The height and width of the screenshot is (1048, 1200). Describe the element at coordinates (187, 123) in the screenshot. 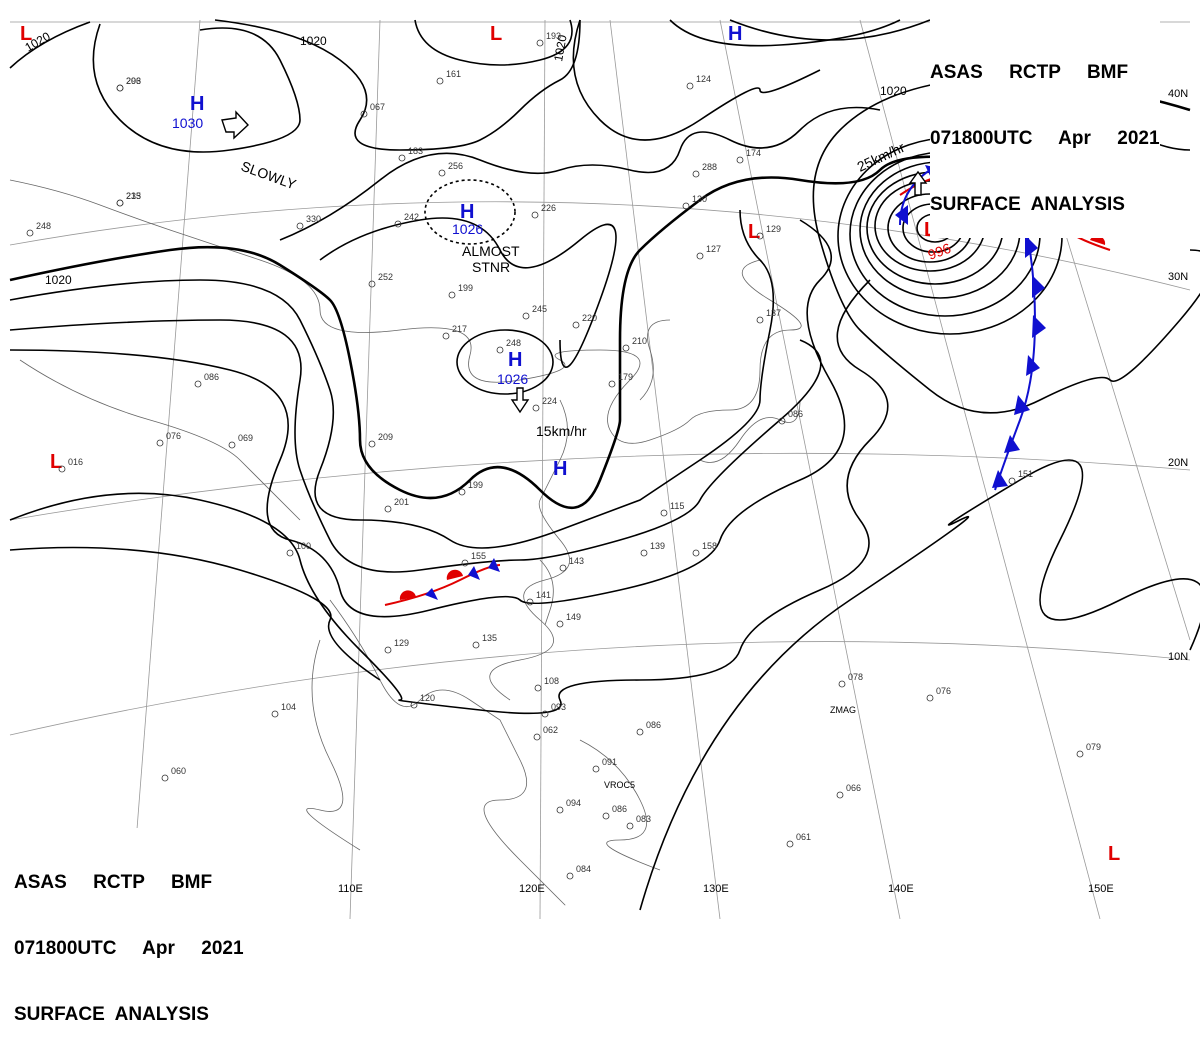

I see `pressure-value: 1030` at that location.